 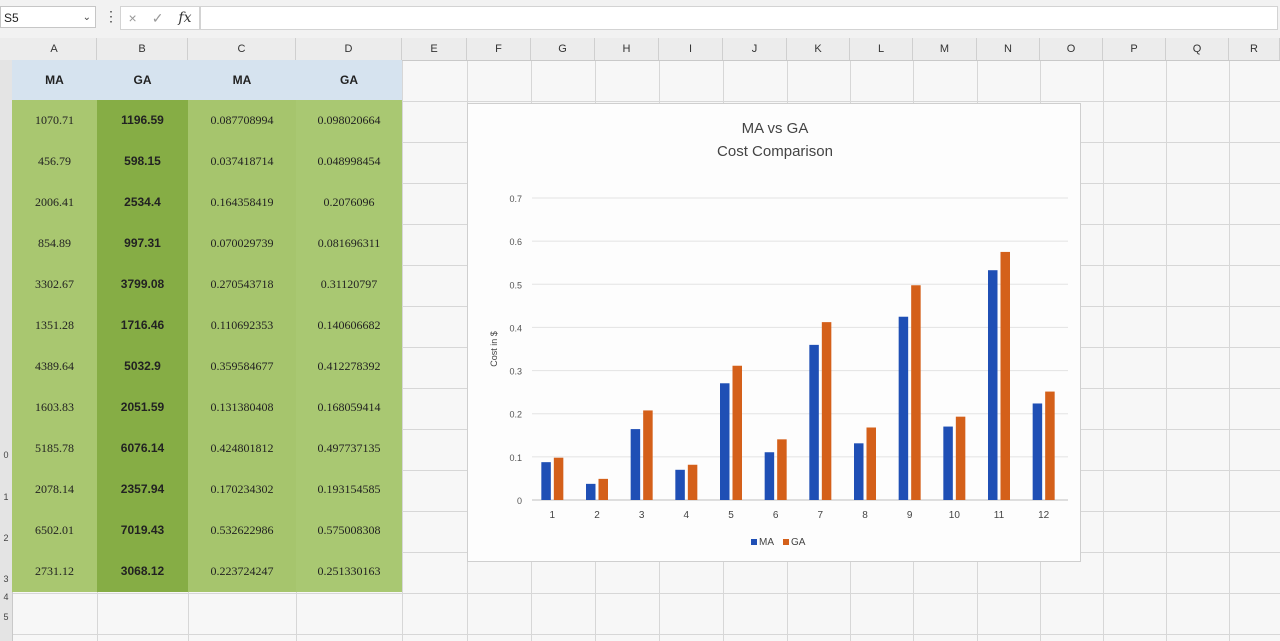 I want to click on insert-function-icon: fx, so click(x=185, y=18).